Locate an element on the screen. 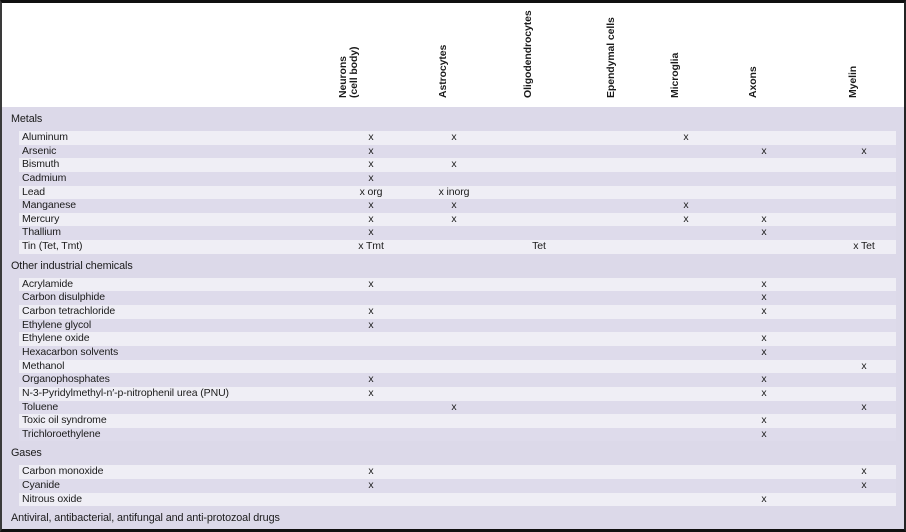 The height and width of the screenshot is (532, 906). mark-cell: x org is located at coordinates (371, 191).